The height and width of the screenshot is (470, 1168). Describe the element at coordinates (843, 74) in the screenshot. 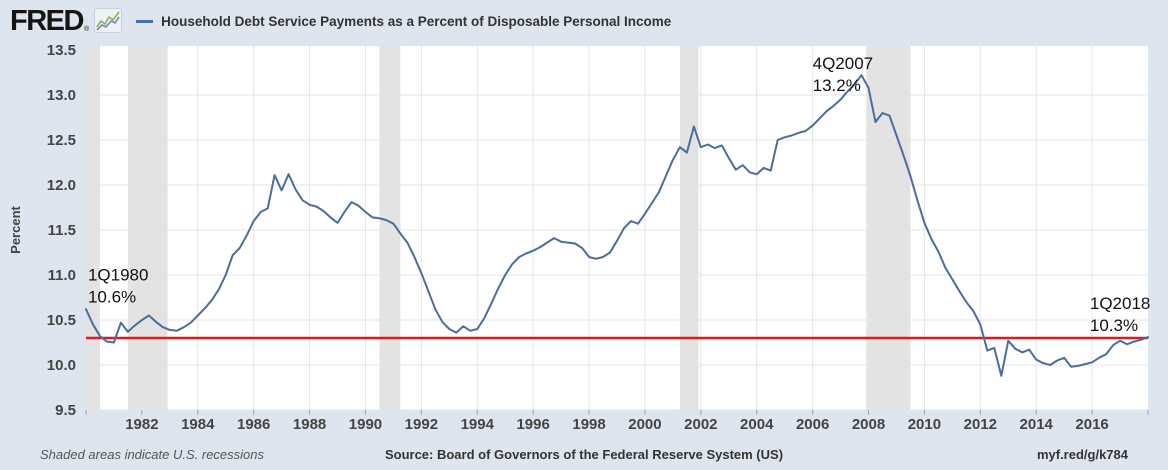

I see `data-point-annotation: 4Q2007 13.2%` at that location.